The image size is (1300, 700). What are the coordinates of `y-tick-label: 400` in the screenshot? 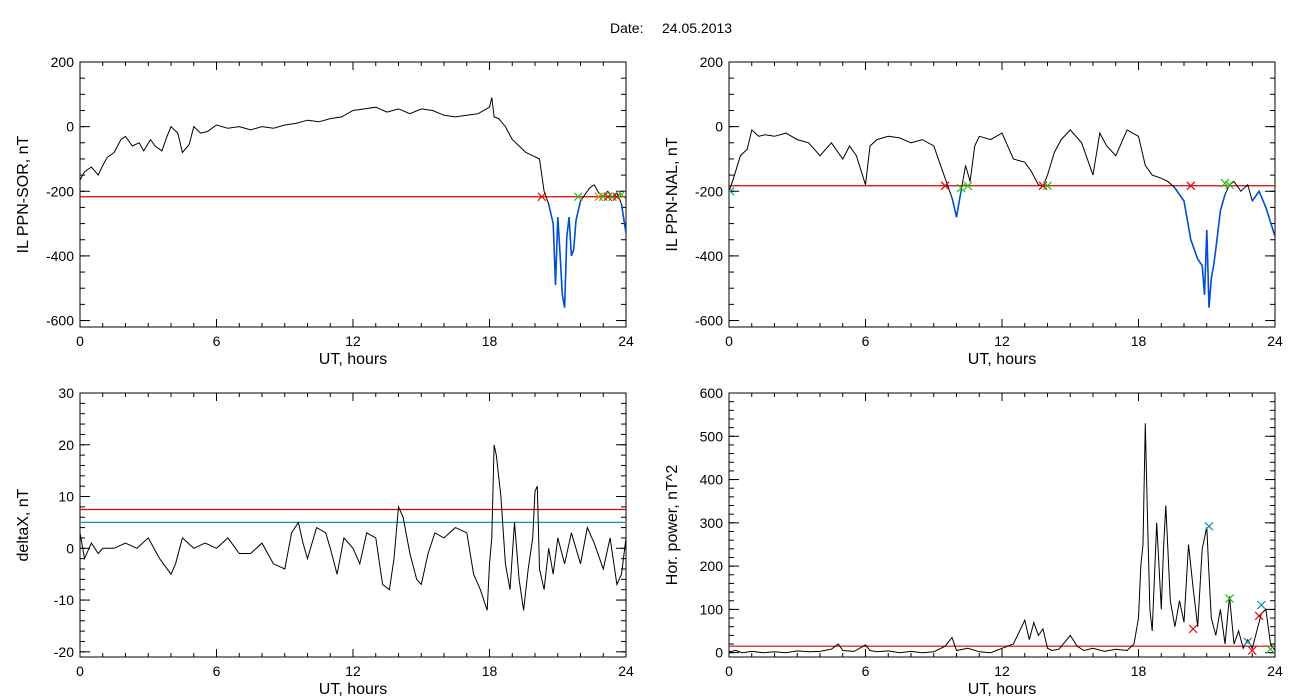 It's located at (712, 480).